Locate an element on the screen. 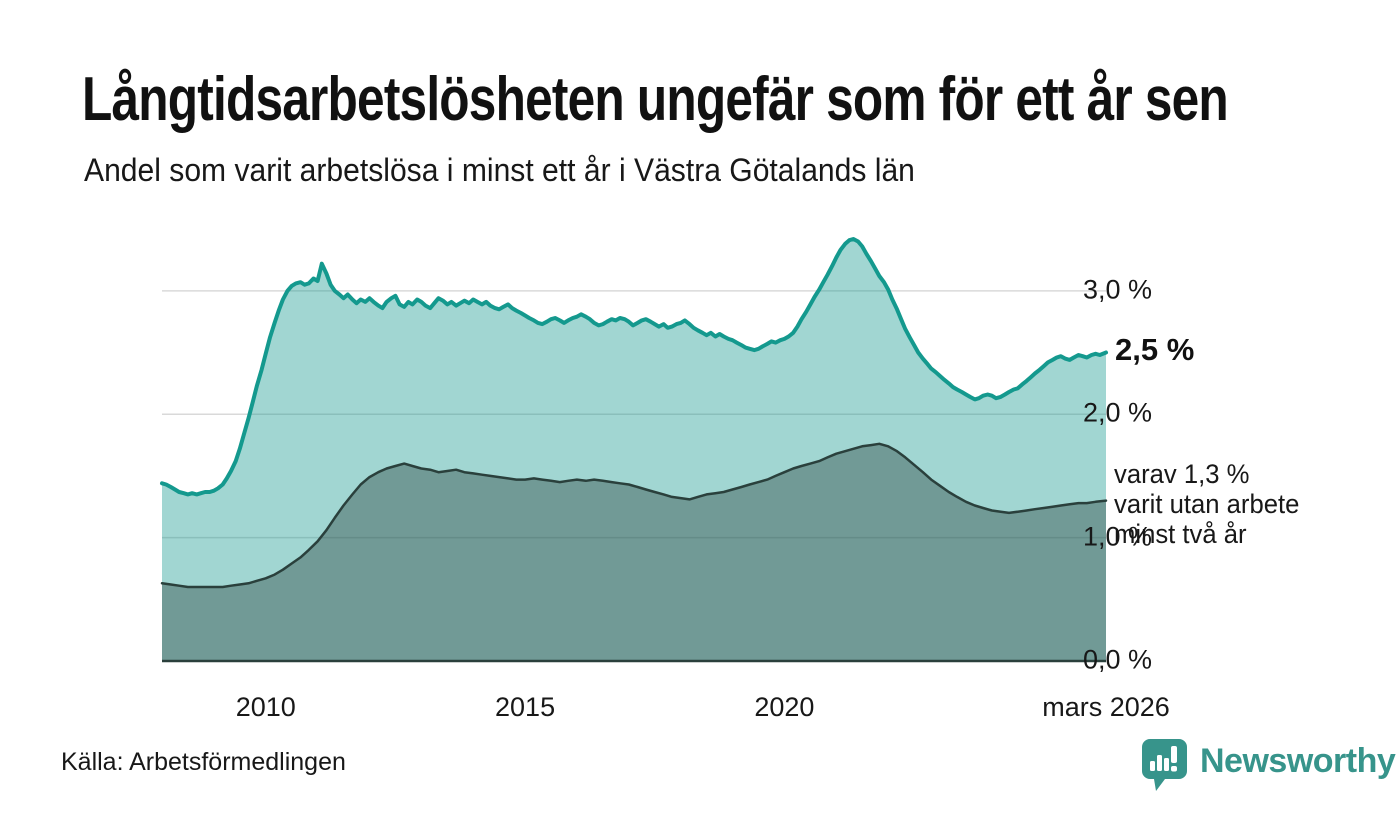  x-tick-label: mars 2026 is located at coordinates (1106, 707).